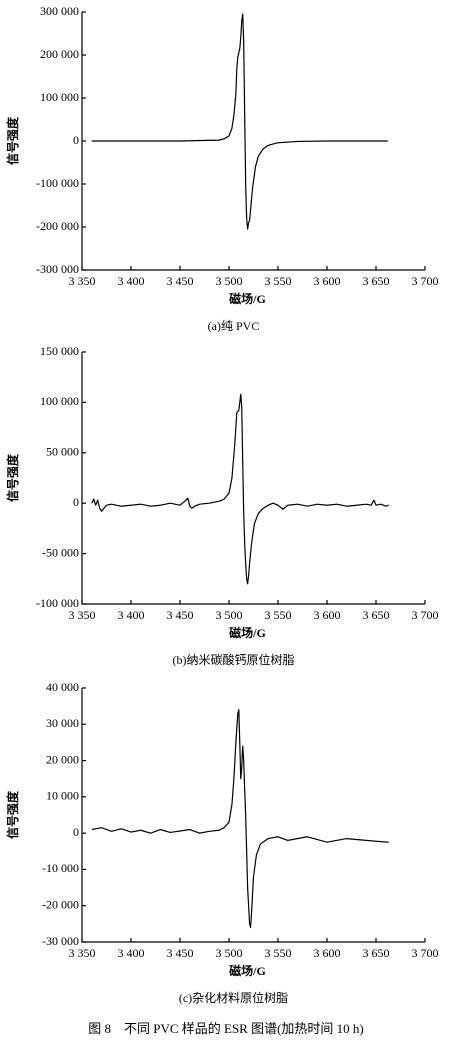 This screenshot has height=1044, width=453. What do you see at coordinates (62, 723) in the screenshot?
I see `y-tick-label: 30 000` at bounding box center [62, 723].